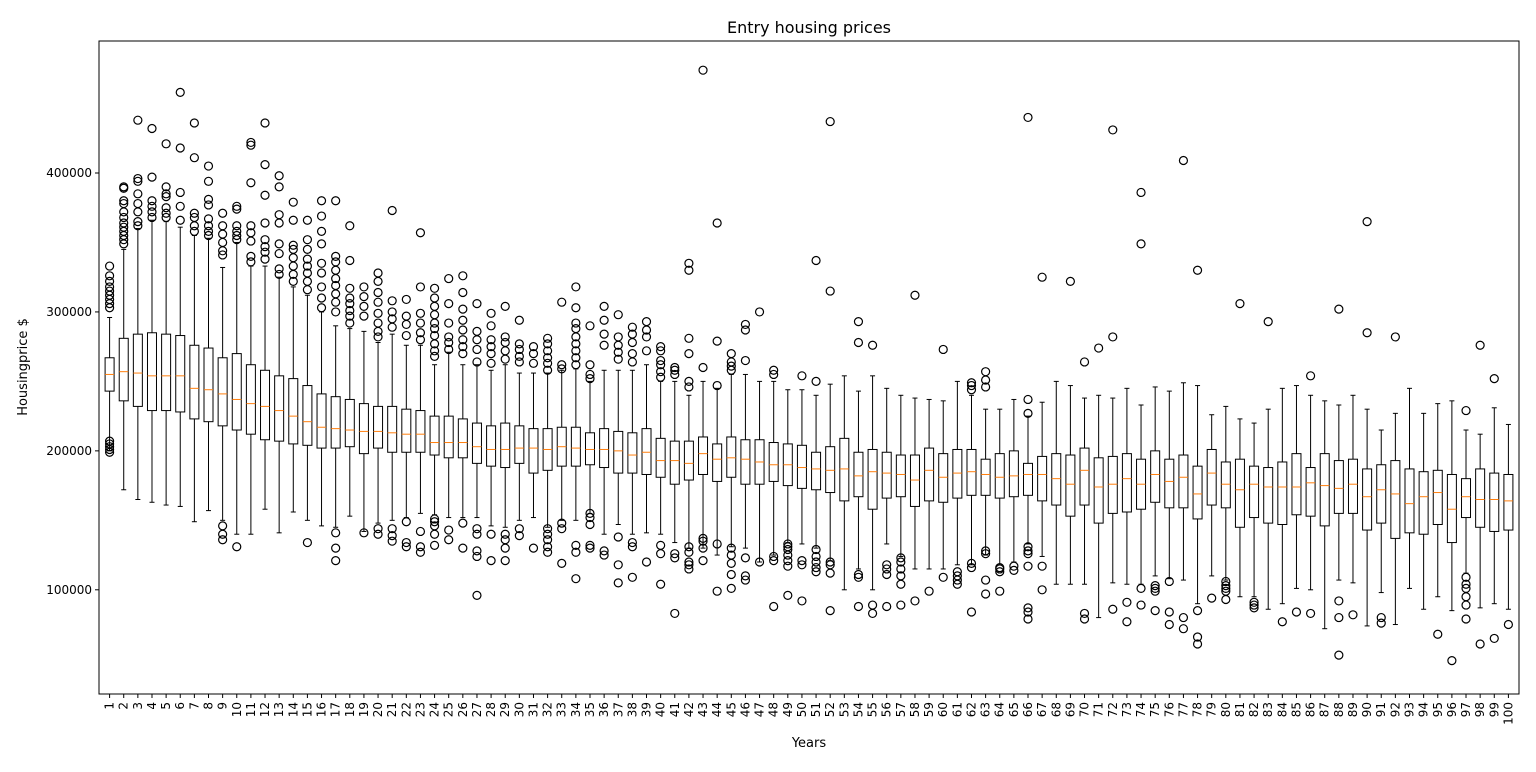 The width and height of the screenshot is (1536, 772). Describe the element at coordinates (887, 709) in the screenshot. I see `x-tick-label: 56` at that location.